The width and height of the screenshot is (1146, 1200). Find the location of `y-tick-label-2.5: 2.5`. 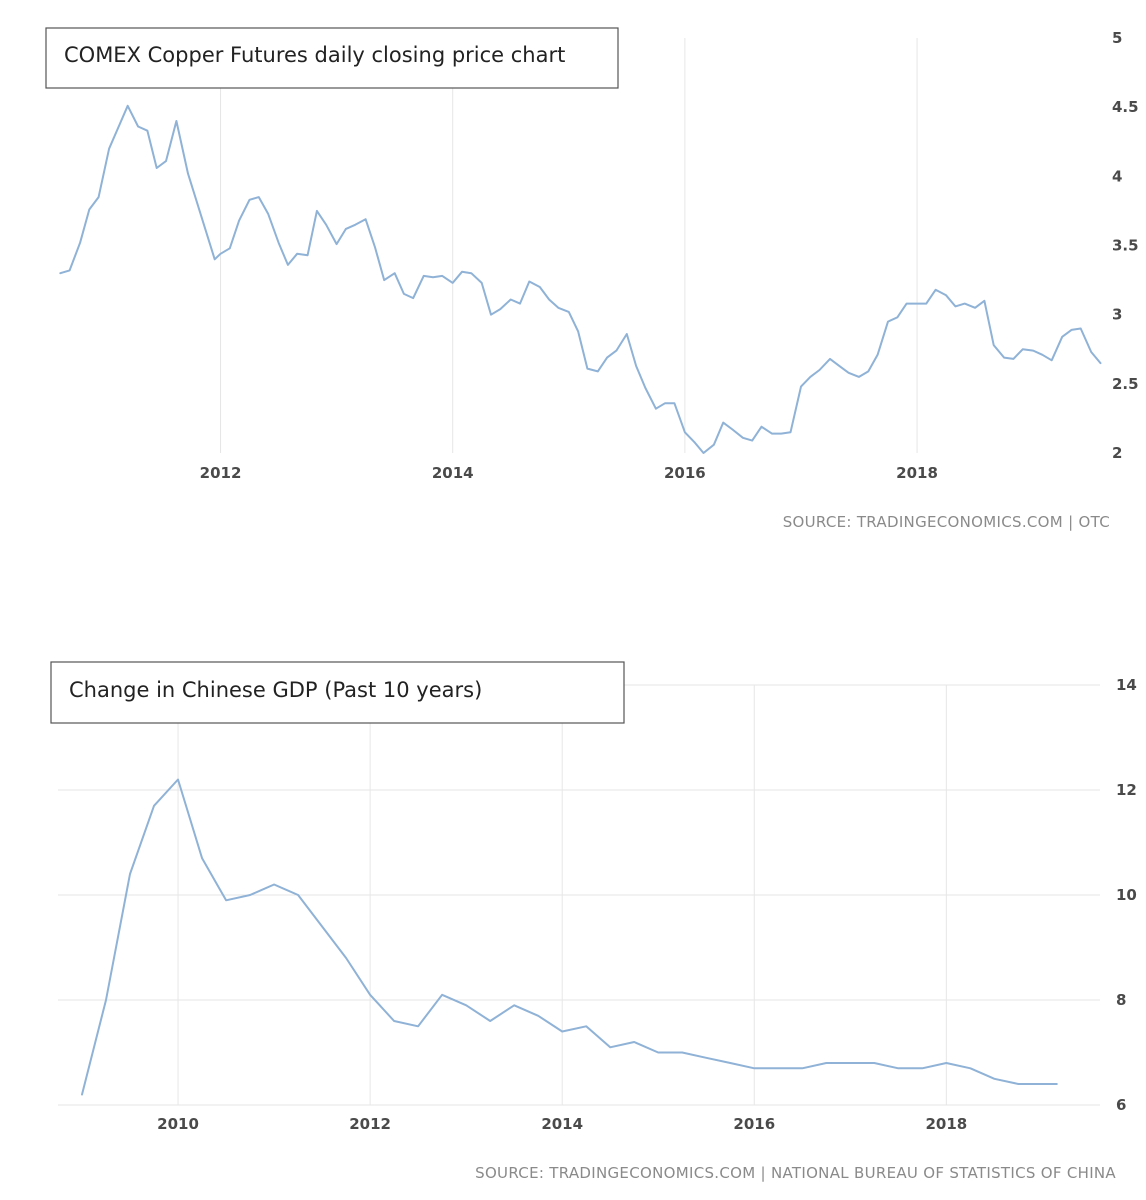

y-tick-label-2.5: 2.5 is located at coordinates (1125, 384).